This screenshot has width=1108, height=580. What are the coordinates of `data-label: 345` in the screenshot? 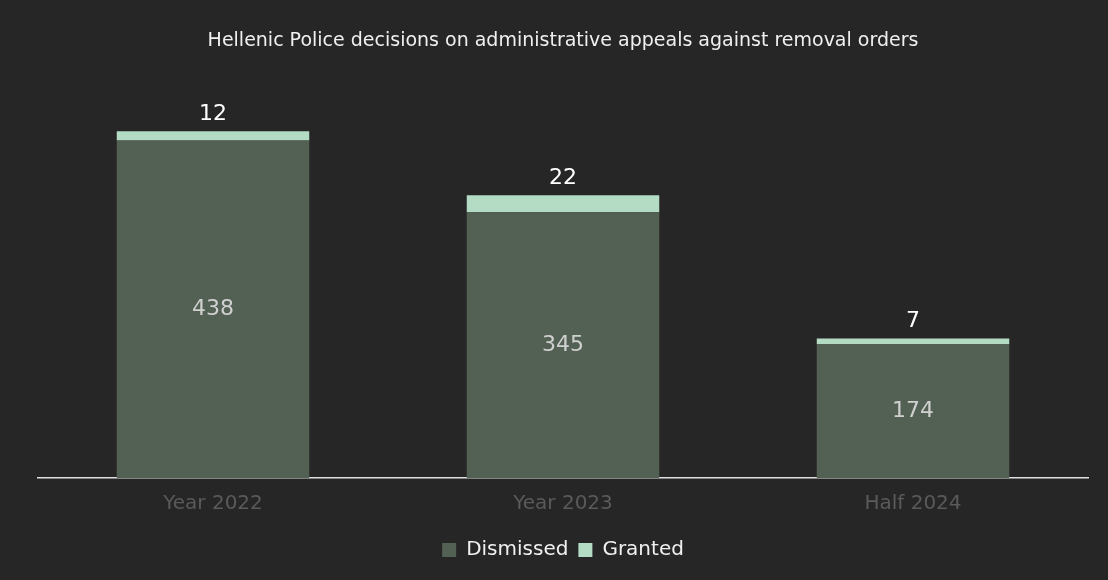 It's located at (563, 343).